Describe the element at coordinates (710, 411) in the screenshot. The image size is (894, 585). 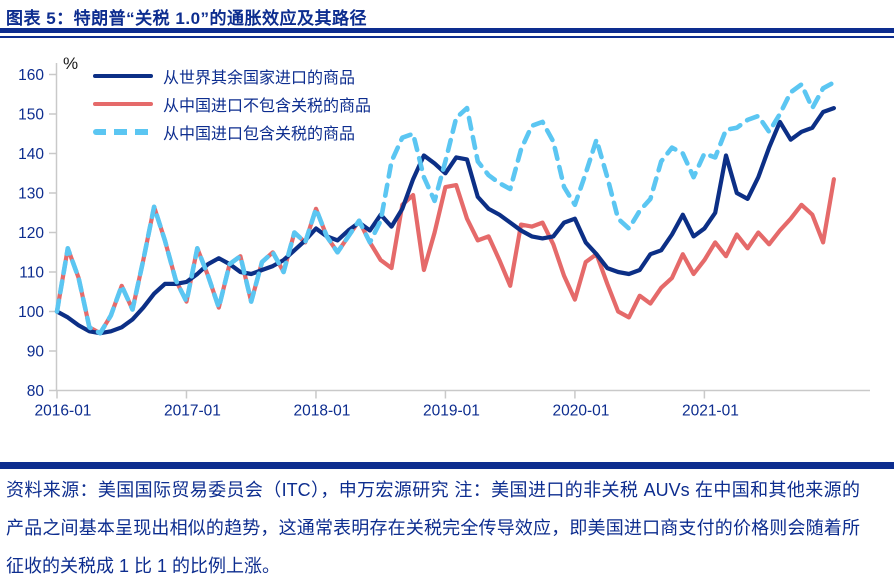
I see `x-axis-tick-label: 2021-01` at that location.